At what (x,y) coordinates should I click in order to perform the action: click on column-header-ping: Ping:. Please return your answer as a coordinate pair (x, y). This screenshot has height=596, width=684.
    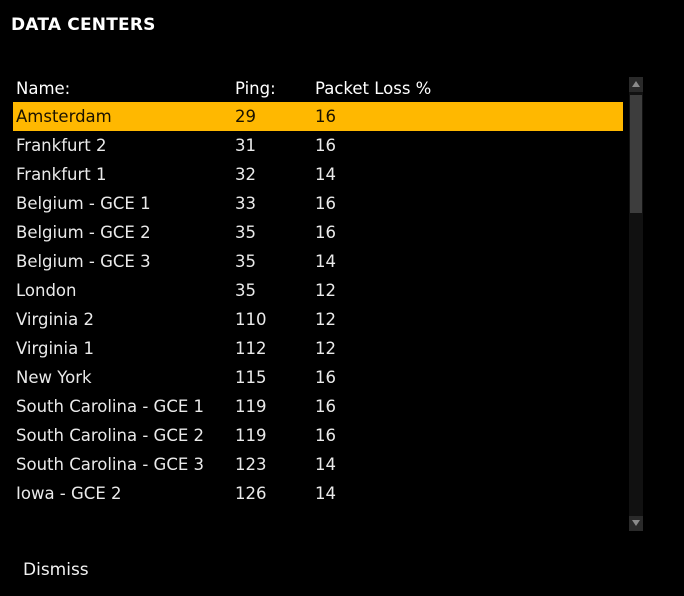
    Looking at the image, I should click on (255, 88).